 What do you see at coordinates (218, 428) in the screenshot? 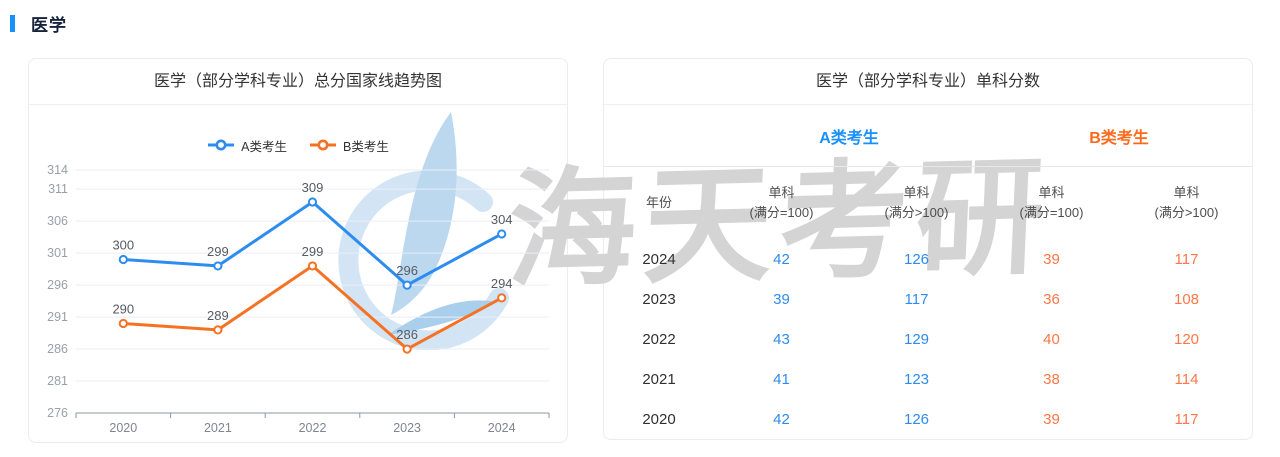
I see `svg-text: 2021` at bounding box center [218, 428].